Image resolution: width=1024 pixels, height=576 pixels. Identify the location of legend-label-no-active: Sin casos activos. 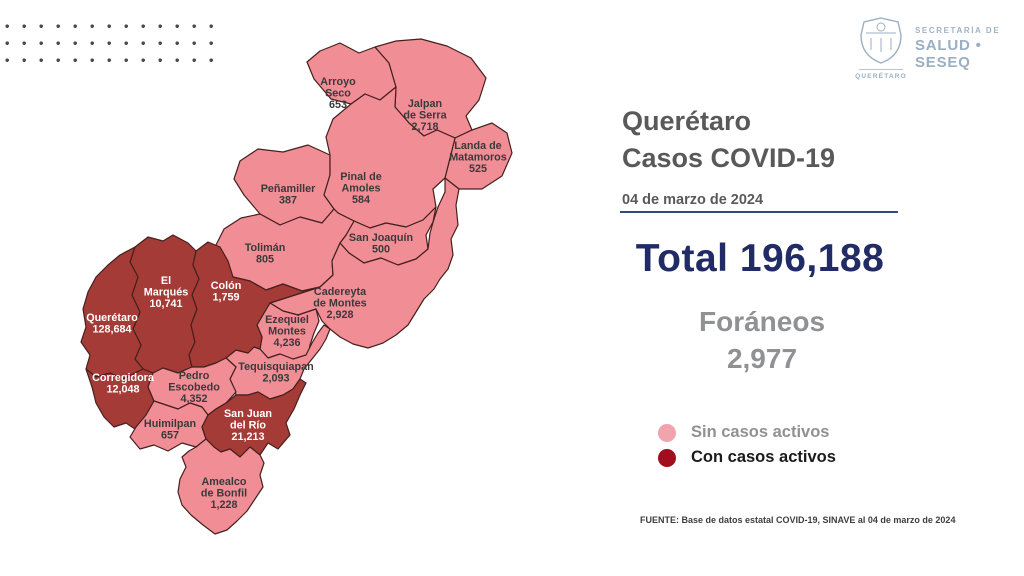
(760, 432).